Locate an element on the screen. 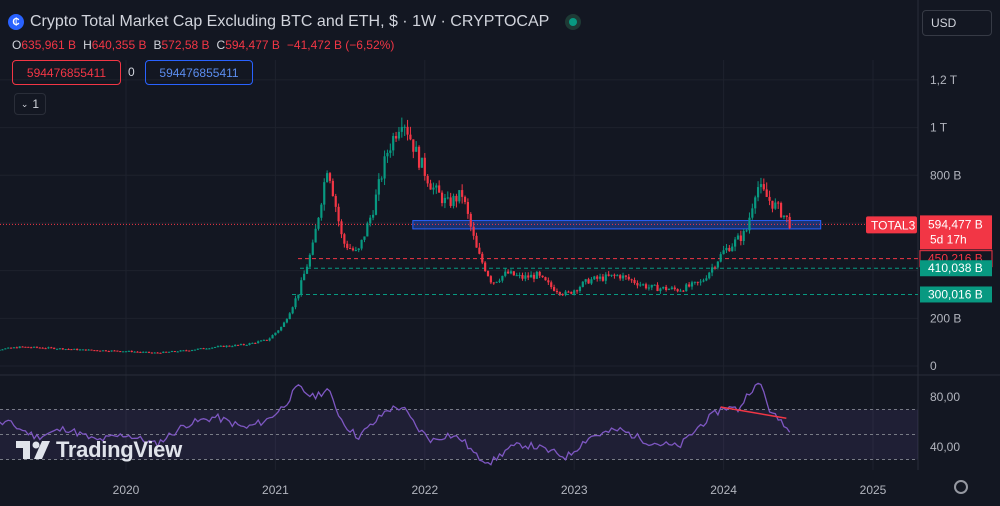 The image size is (1000, 506). currency-selector: USD is located at coordinates (957, 23).